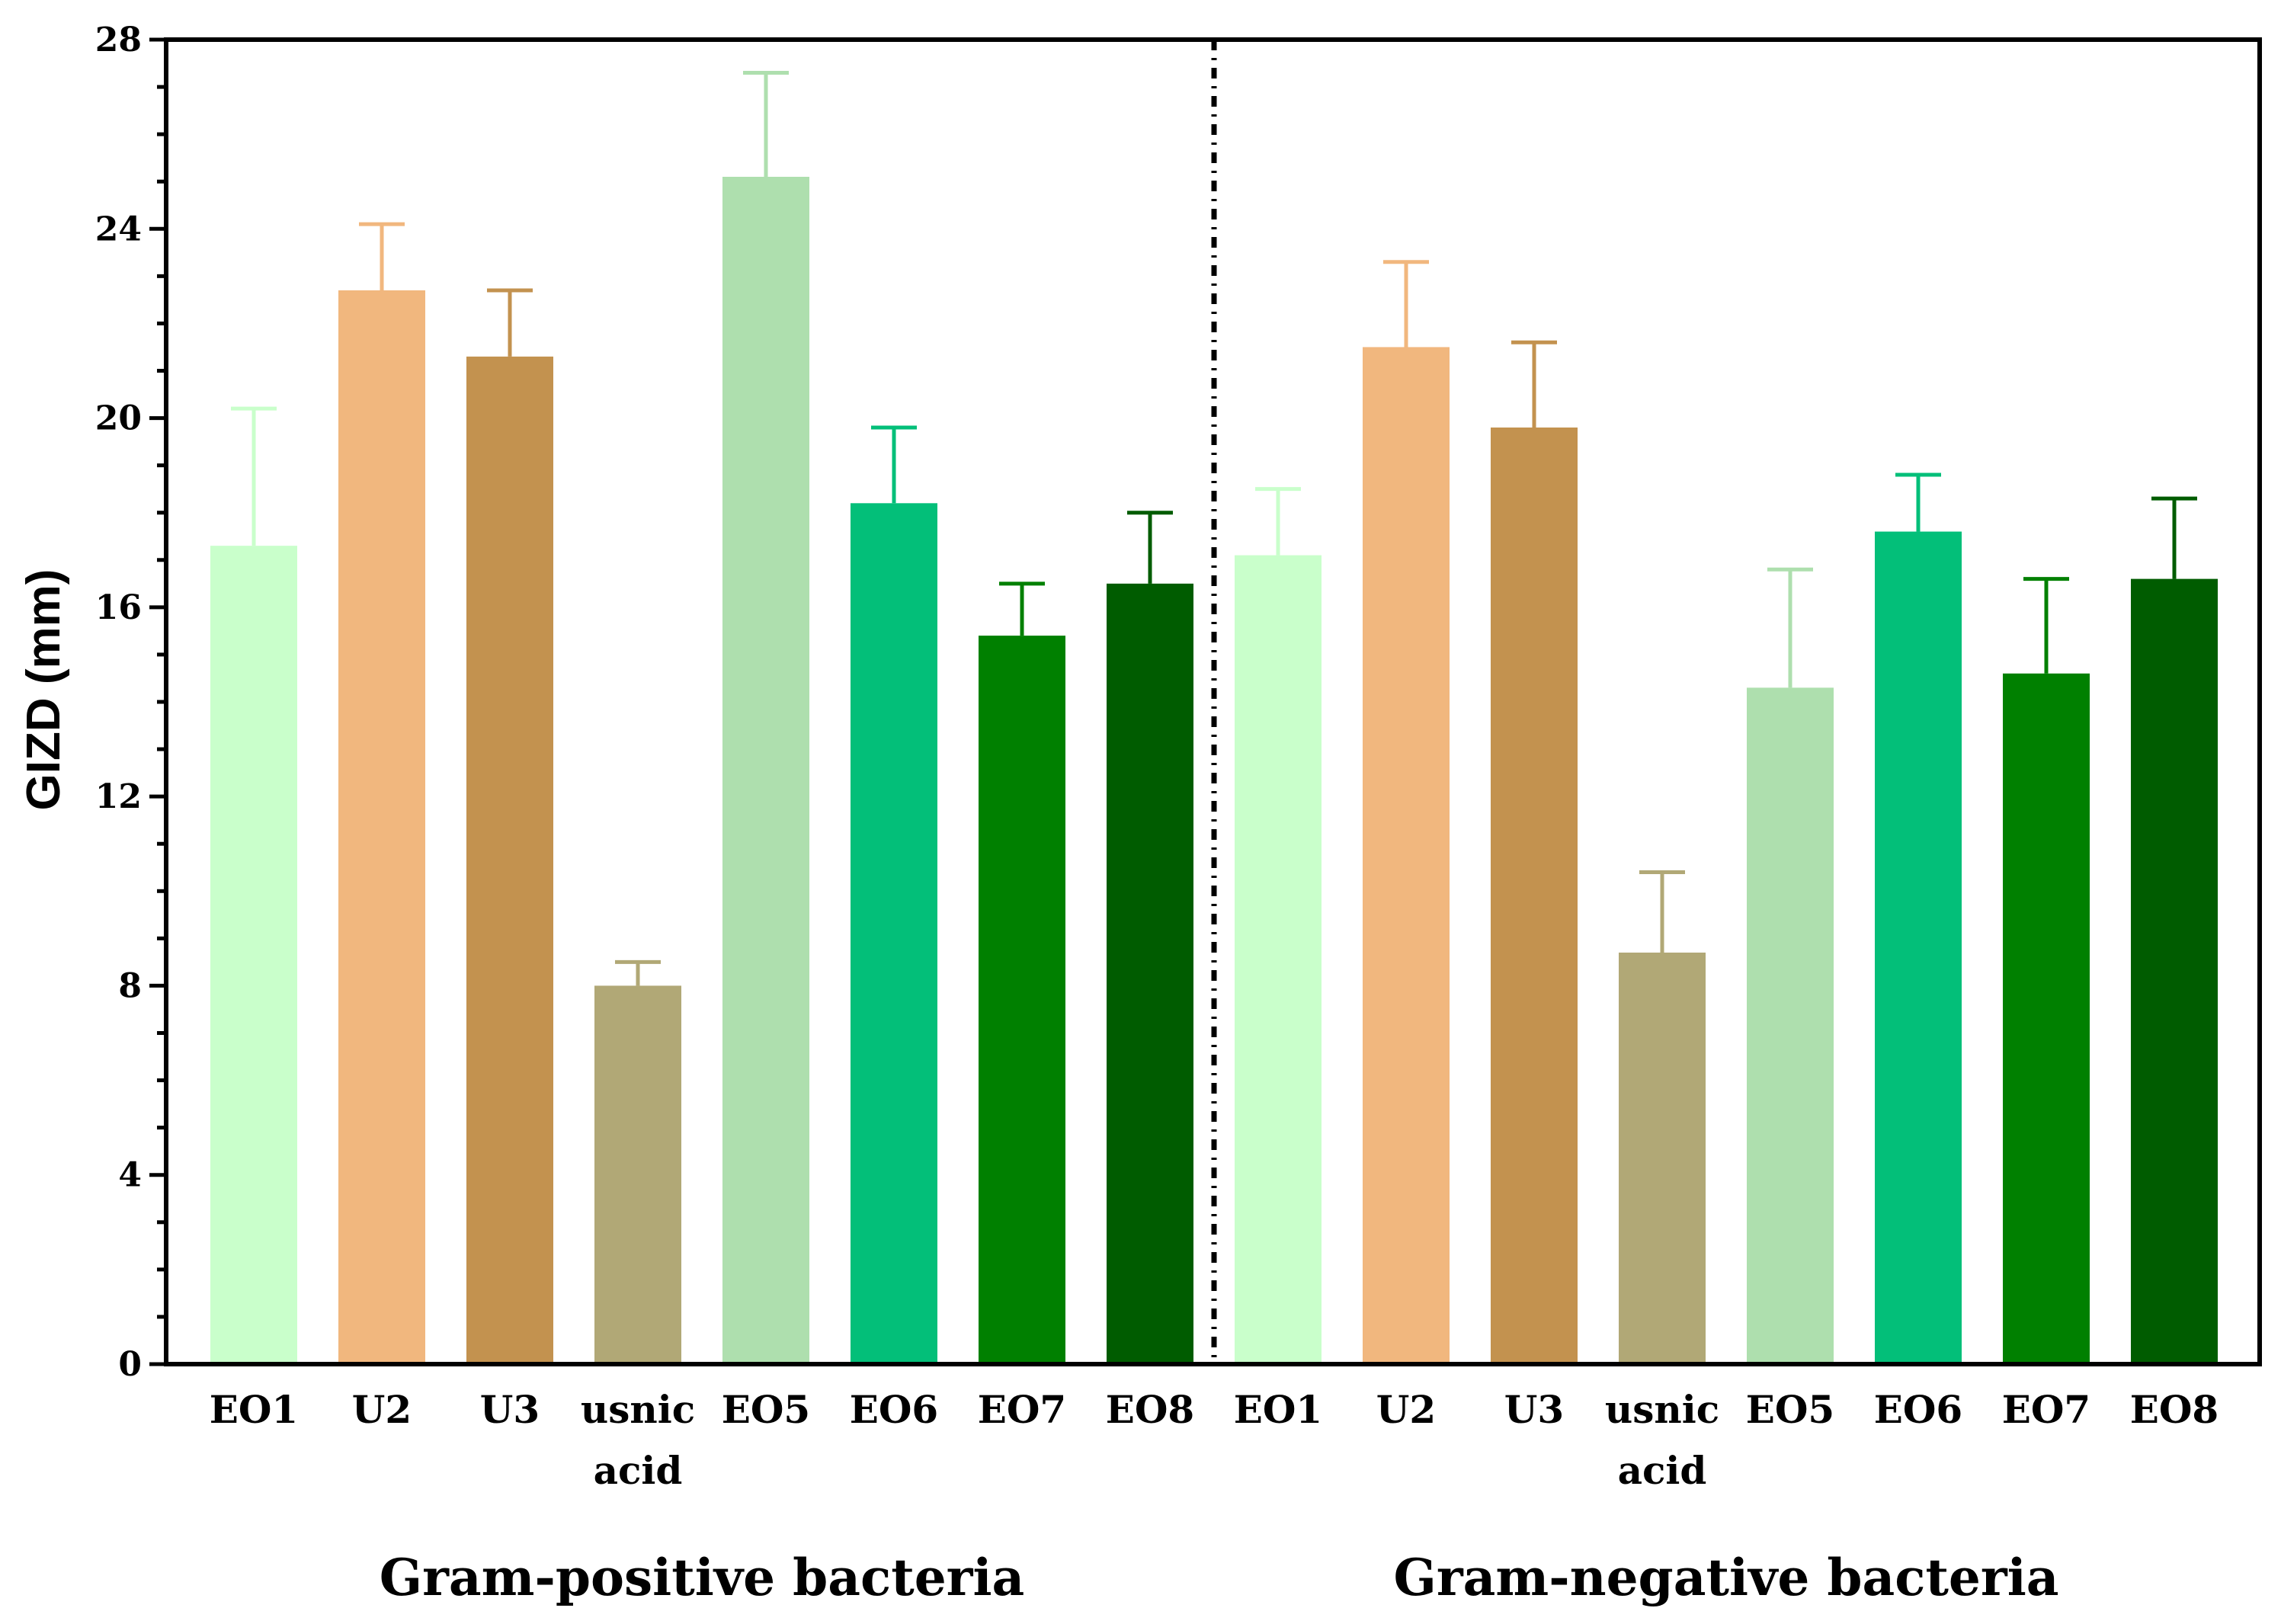 The image size is (2281, 1624). I want to click on bar-gram-positive-u2, so click(381, 827).